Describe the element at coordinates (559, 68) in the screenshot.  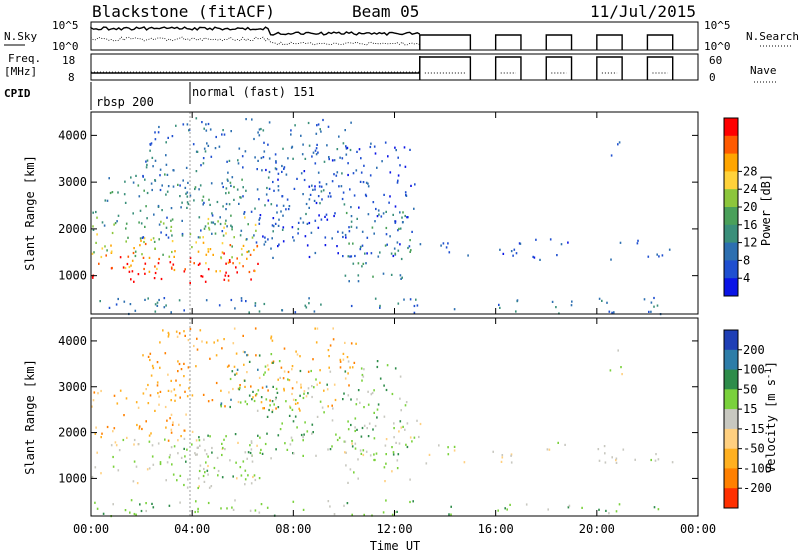
I see `freq-block` at that location.